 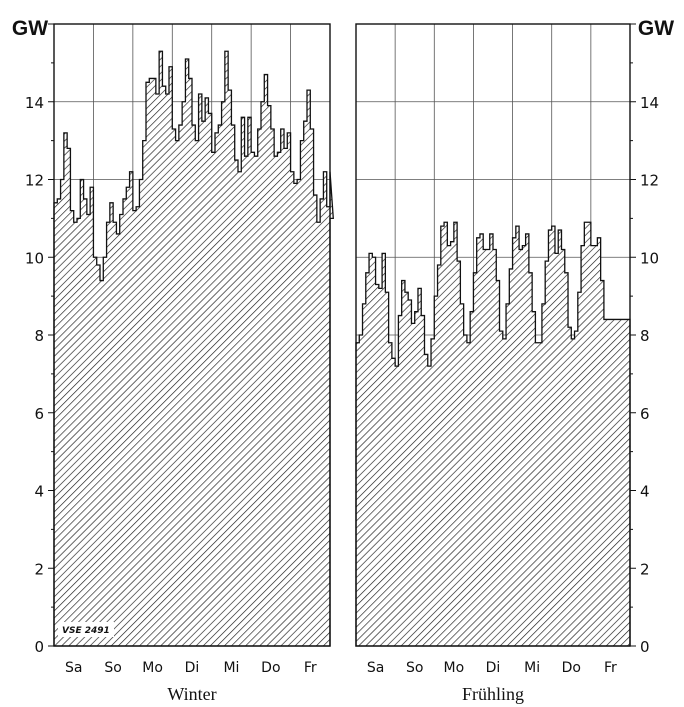 I want to click on winter-season-title: Winter, so click(x=191, y=694).